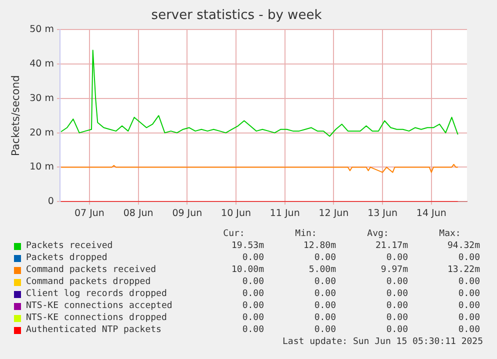 Image resolution: width=497 pixels, height=359 pixels. Describe the element at coordinates (382, 342) in the screenshot. I see `text: Last update: Sun Jun 15 05:30:11 2025` at that location.